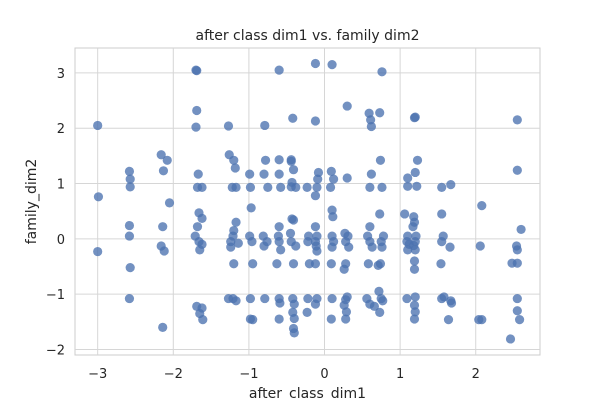 The width and height of the screenshot is (600, 400). I want to click on x-tick-label: −1, so click(248, 374).